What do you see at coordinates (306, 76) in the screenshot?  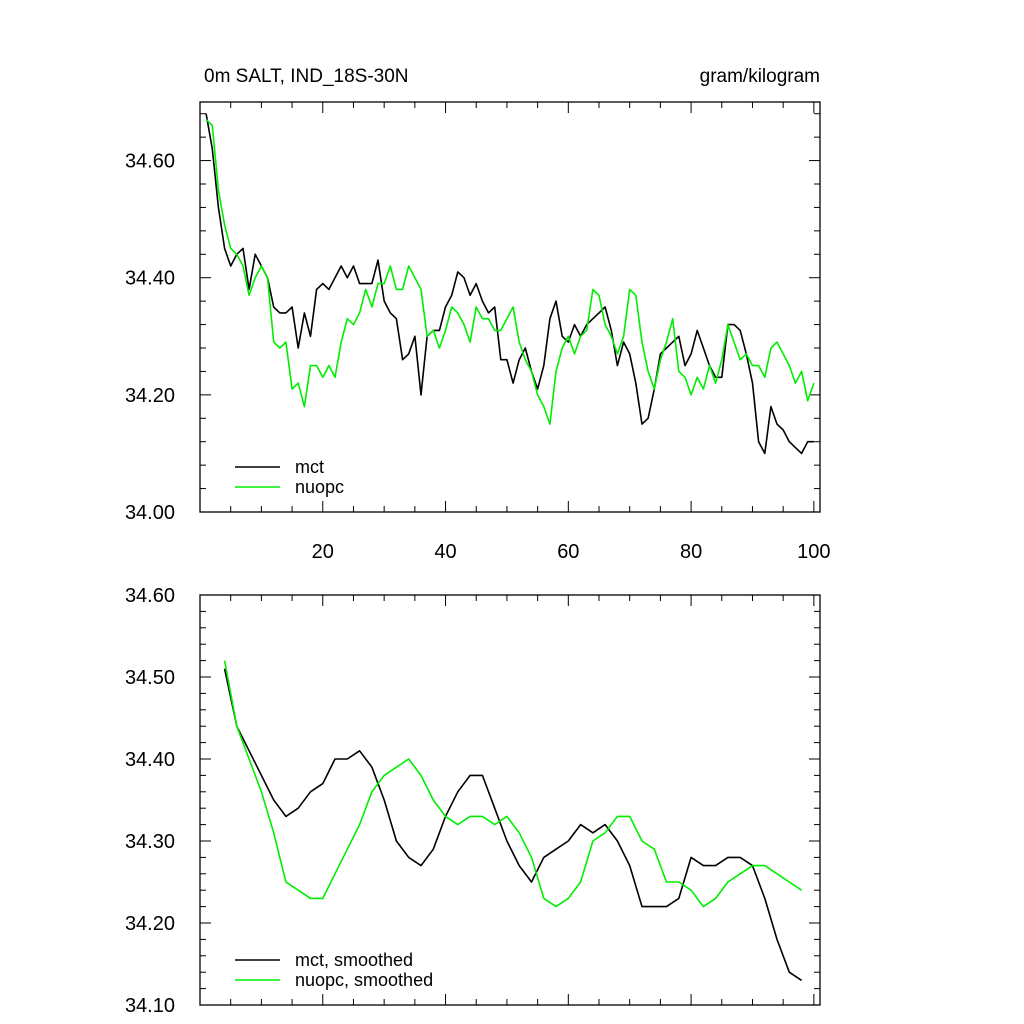 I see `chart-title: 0m SALT, IND_18S-30N` at bounding box center [306, 76].